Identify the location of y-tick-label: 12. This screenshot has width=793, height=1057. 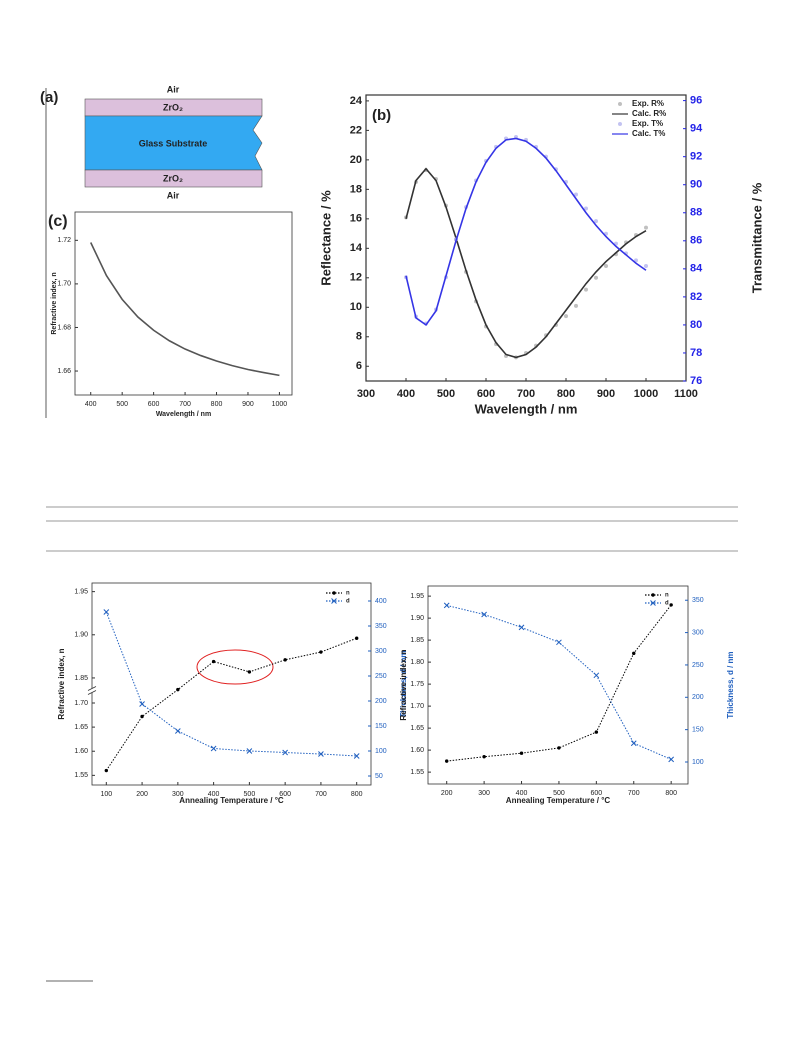
(356, 278).